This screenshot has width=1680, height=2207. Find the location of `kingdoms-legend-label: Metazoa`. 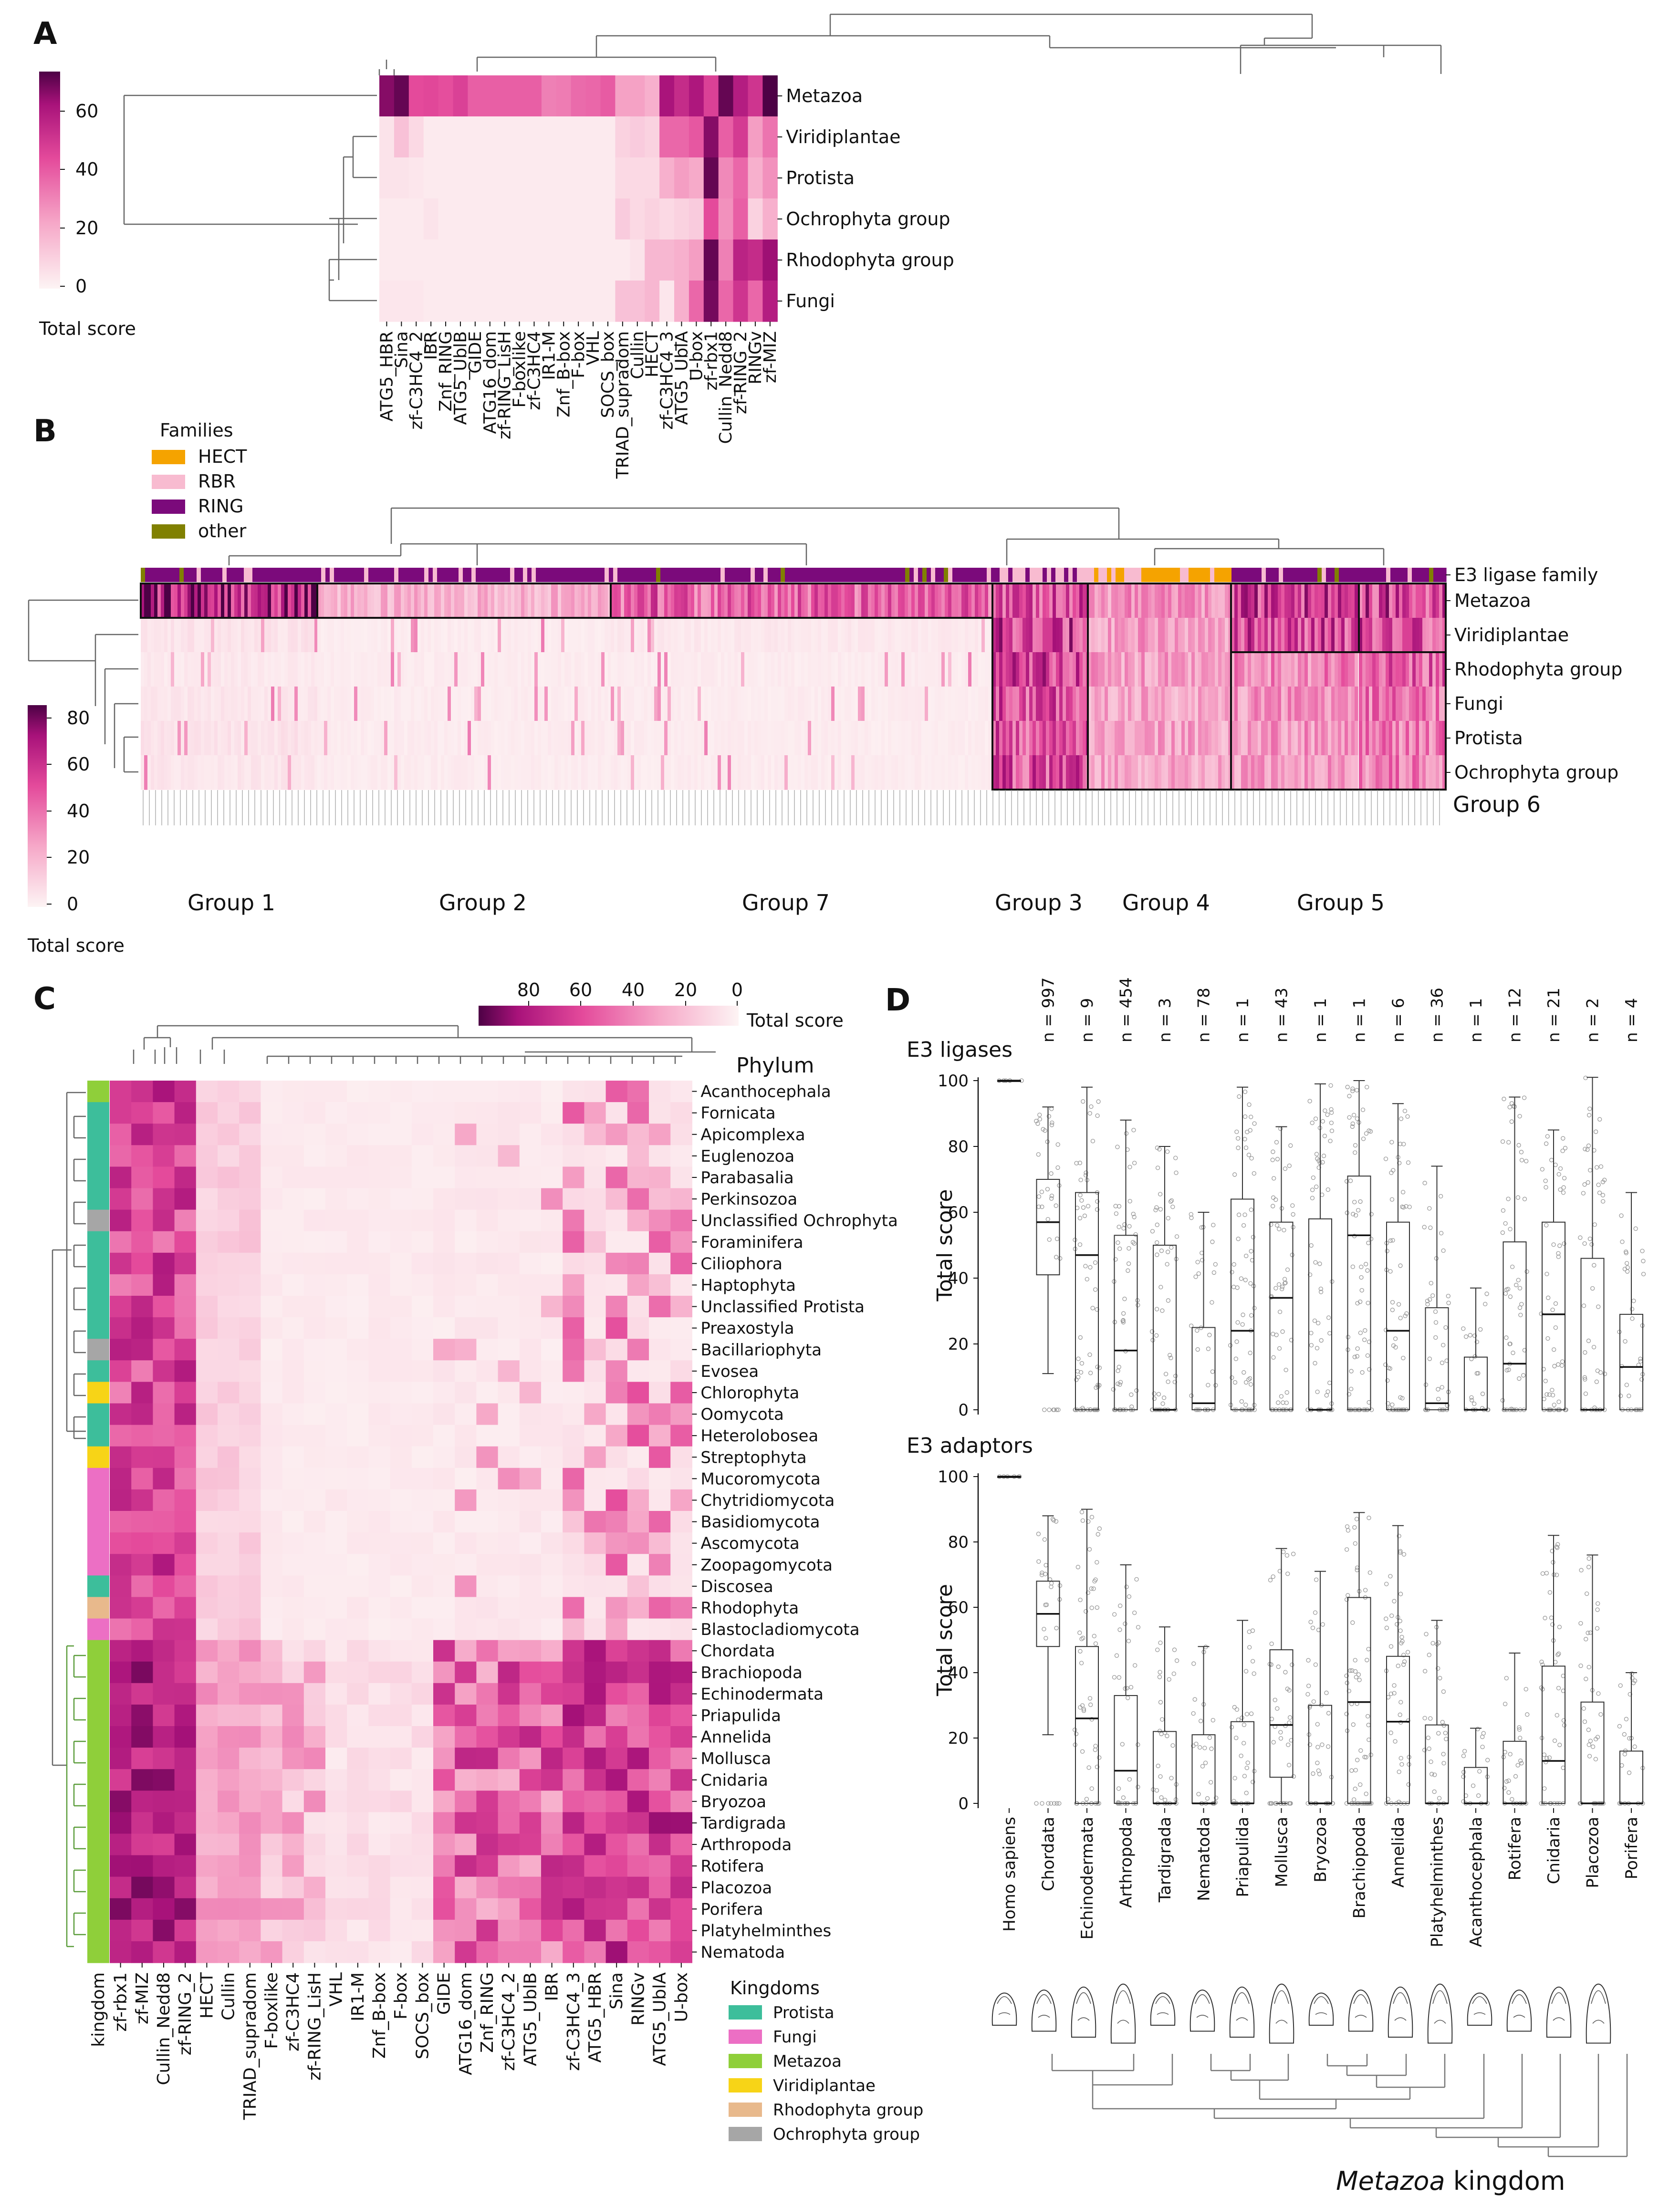

kingdoms-legend-label: Metazoa is located at coordinates (807, 2062).